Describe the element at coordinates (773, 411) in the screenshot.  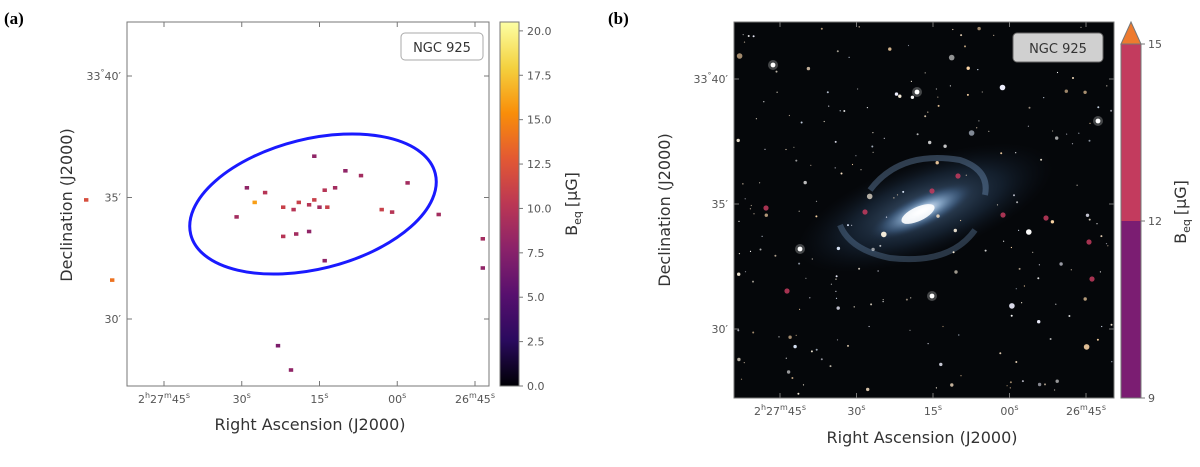
I see `ra-minutes: 27` at that location.